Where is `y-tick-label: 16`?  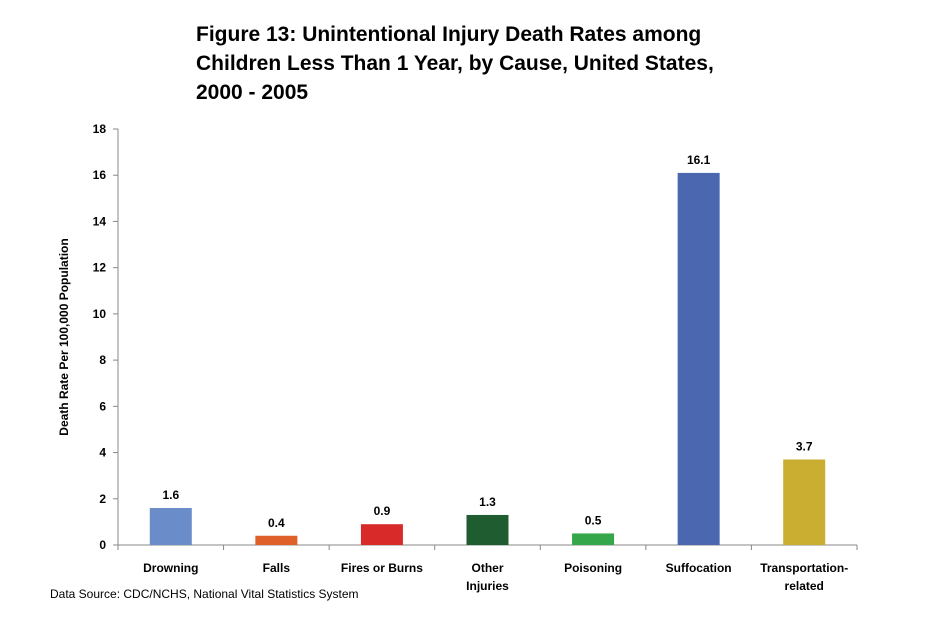 y-tick-label: 16 is located at coordinates (100, 175).